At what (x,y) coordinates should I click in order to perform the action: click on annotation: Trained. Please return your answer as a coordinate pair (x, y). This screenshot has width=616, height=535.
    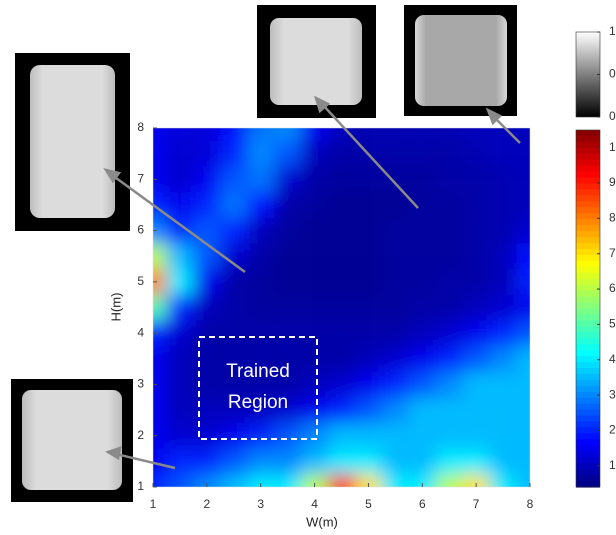
    Looking at the image, I should click on (258, 371).